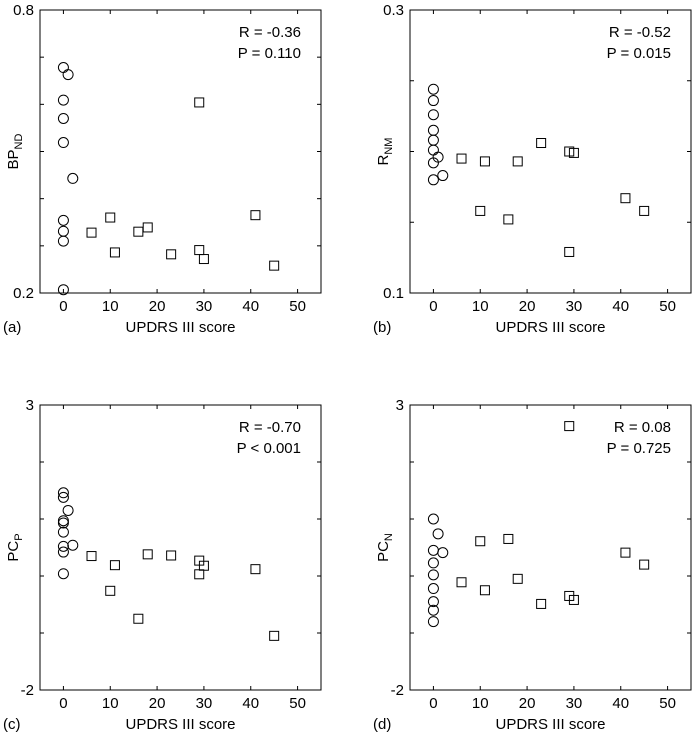 The height and width of the screenshot is (744, 694). I want to click on y-axis-label-main: BP, so click(13, 159).